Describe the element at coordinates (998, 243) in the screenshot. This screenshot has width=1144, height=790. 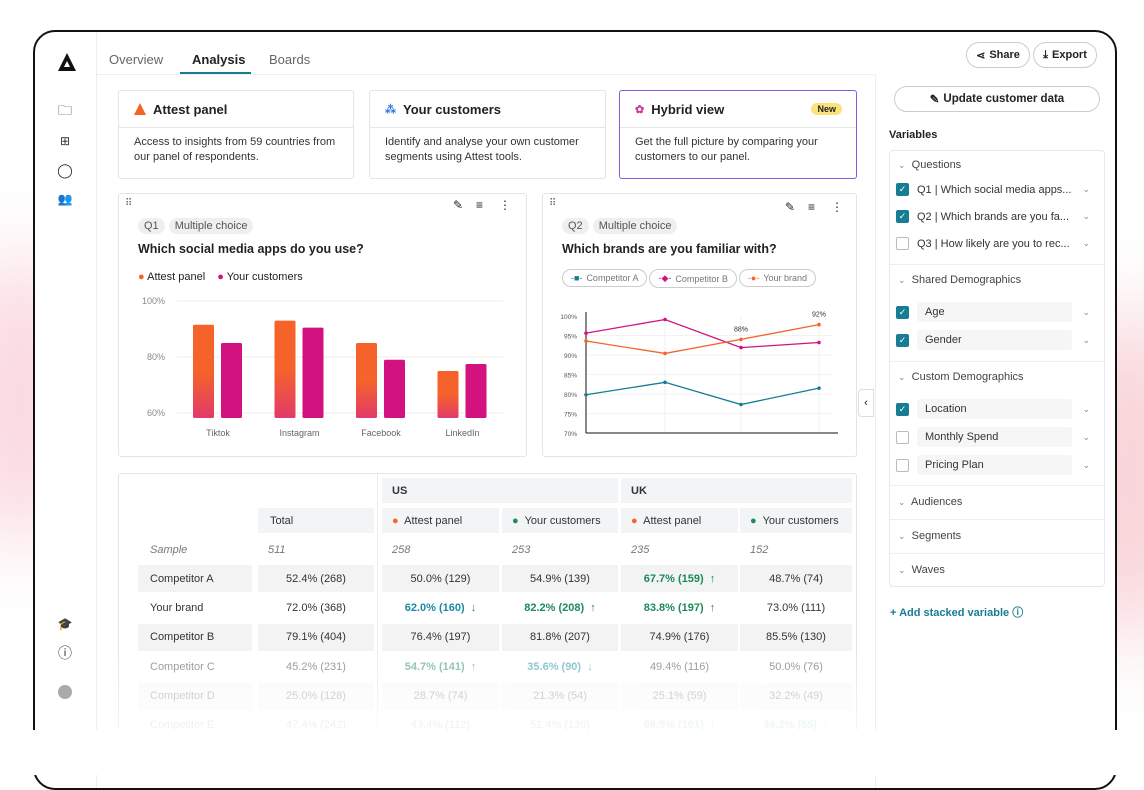
I see `variable-item: Q3 | How likely are you to rec... ⌄` at that location.